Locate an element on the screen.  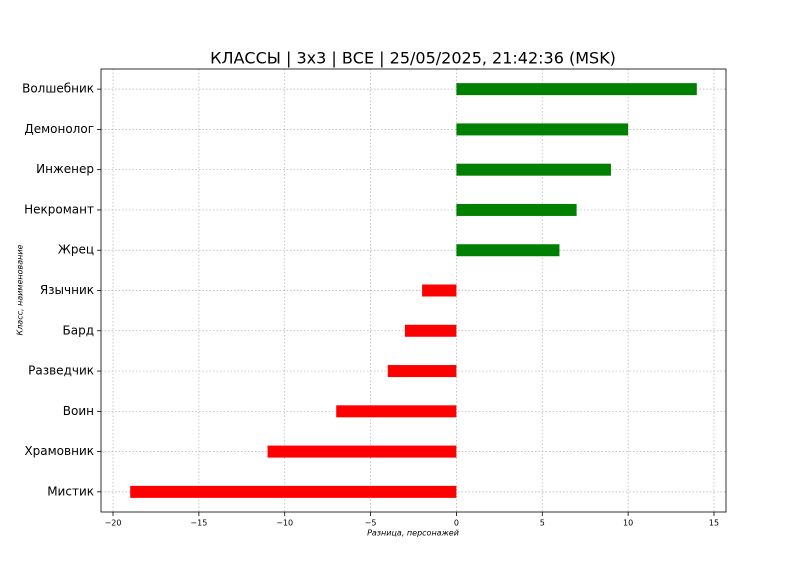
x-axis-label: Разница, персонажей is located at coordinates (413, 533).